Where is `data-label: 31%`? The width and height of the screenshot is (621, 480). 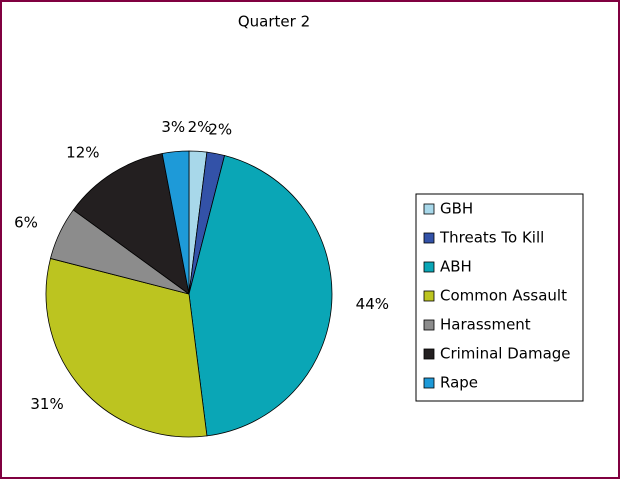
data-label: 31% is located at coordinates (46, 404).